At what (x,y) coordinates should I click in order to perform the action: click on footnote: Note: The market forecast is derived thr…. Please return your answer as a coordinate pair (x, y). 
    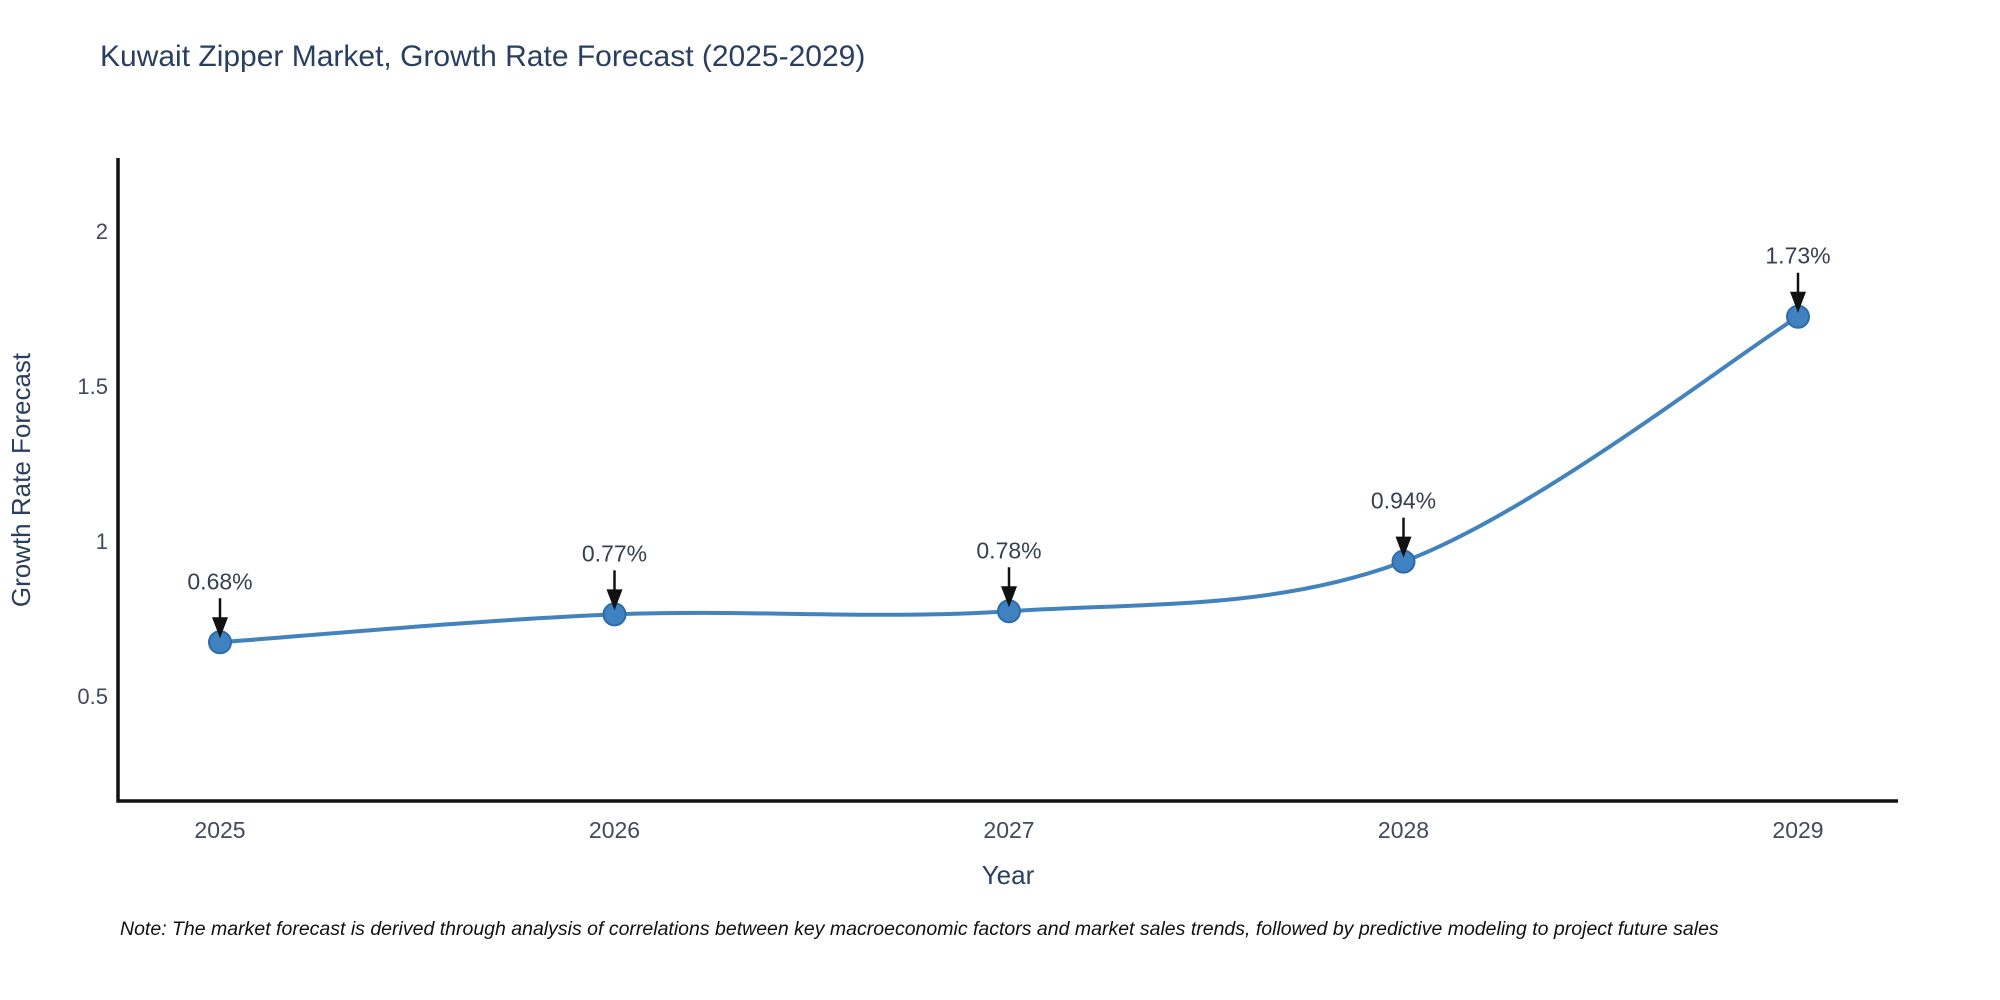
    Looking at the image, I should click on (919, 929).